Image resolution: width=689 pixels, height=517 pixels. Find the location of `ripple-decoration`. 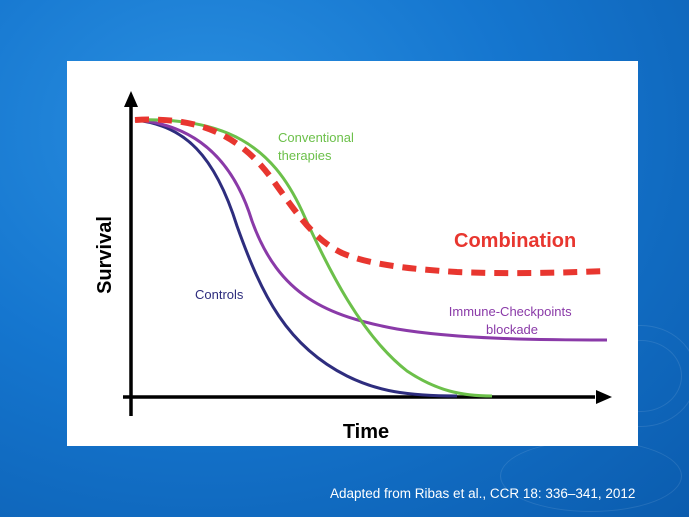

ripple-decoration is located at coordinates (591, 476).